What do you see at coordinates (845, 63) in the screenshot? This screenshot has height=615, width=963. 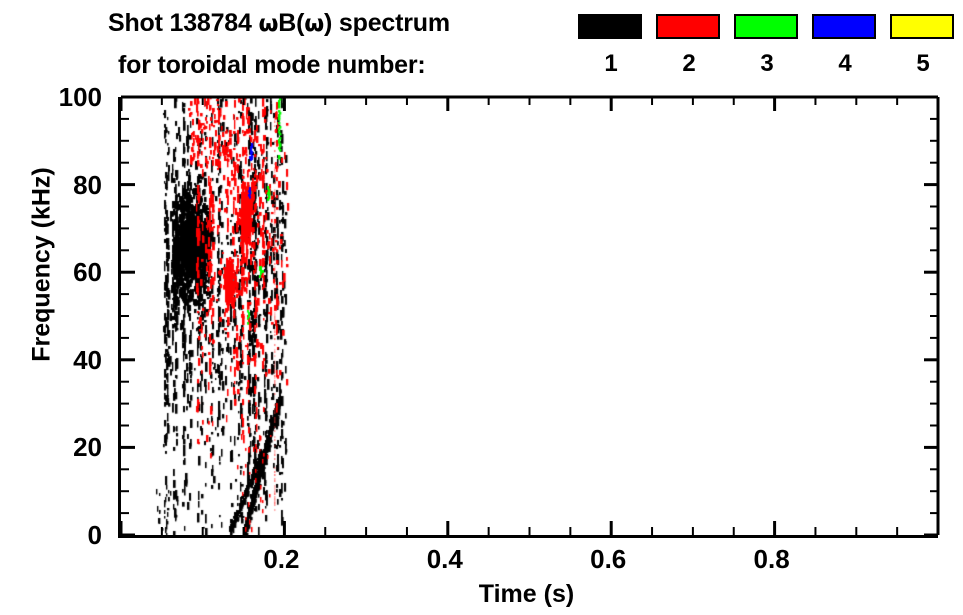 I see `legend-label-mode-4: 4` at bounding box center [845, 63].